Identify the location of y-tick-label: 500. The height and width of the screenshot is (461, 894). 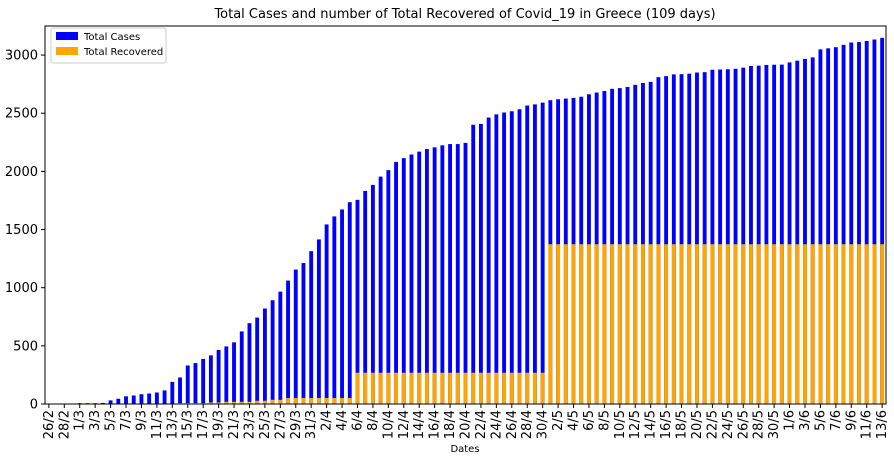
(25, 346).